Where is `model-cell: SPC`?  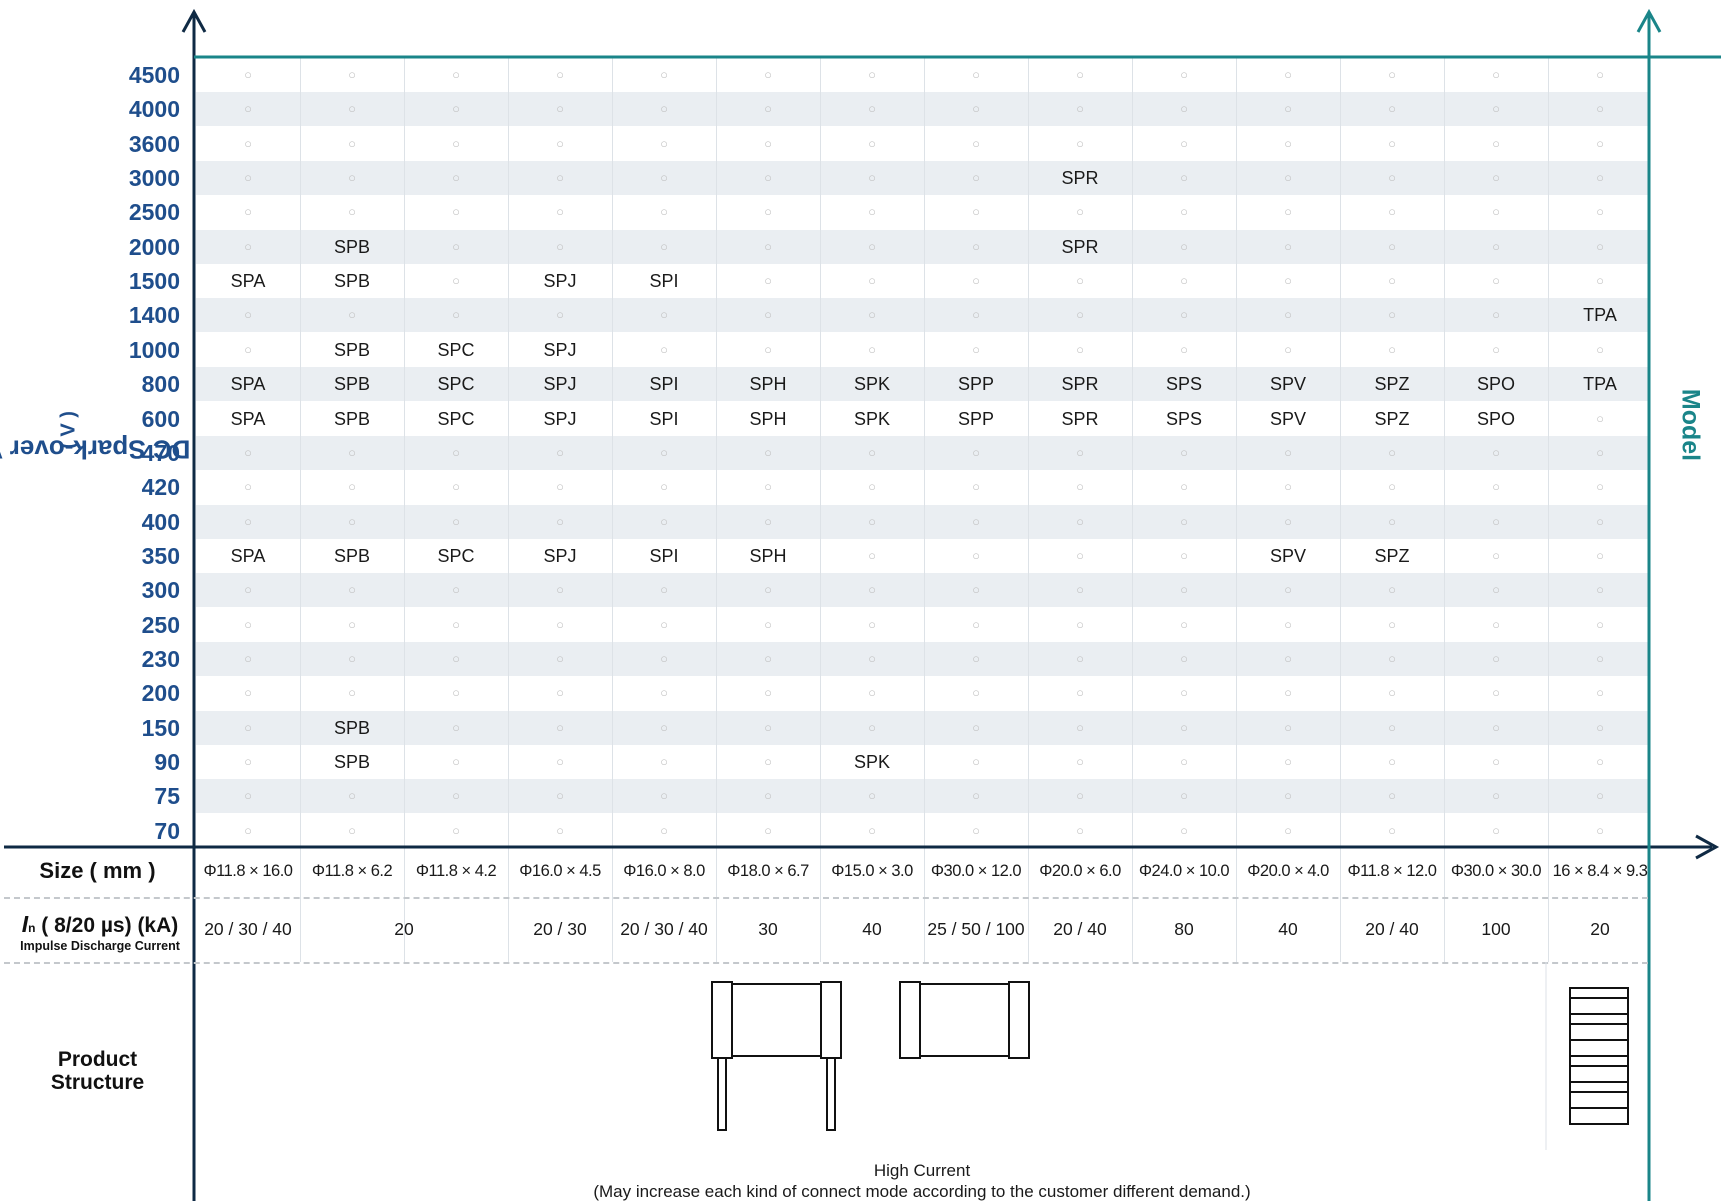 model-cell: SPC is located at coordinates (456, 555).